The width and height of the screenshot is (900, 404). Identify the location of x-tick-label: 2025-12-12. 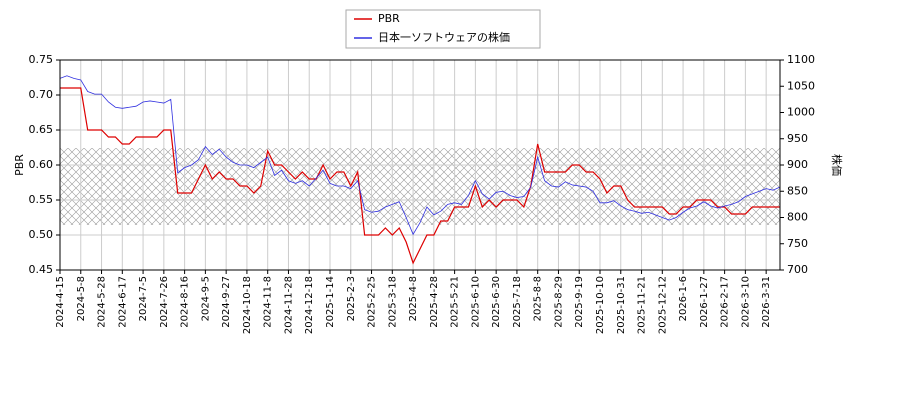
(662, 305).